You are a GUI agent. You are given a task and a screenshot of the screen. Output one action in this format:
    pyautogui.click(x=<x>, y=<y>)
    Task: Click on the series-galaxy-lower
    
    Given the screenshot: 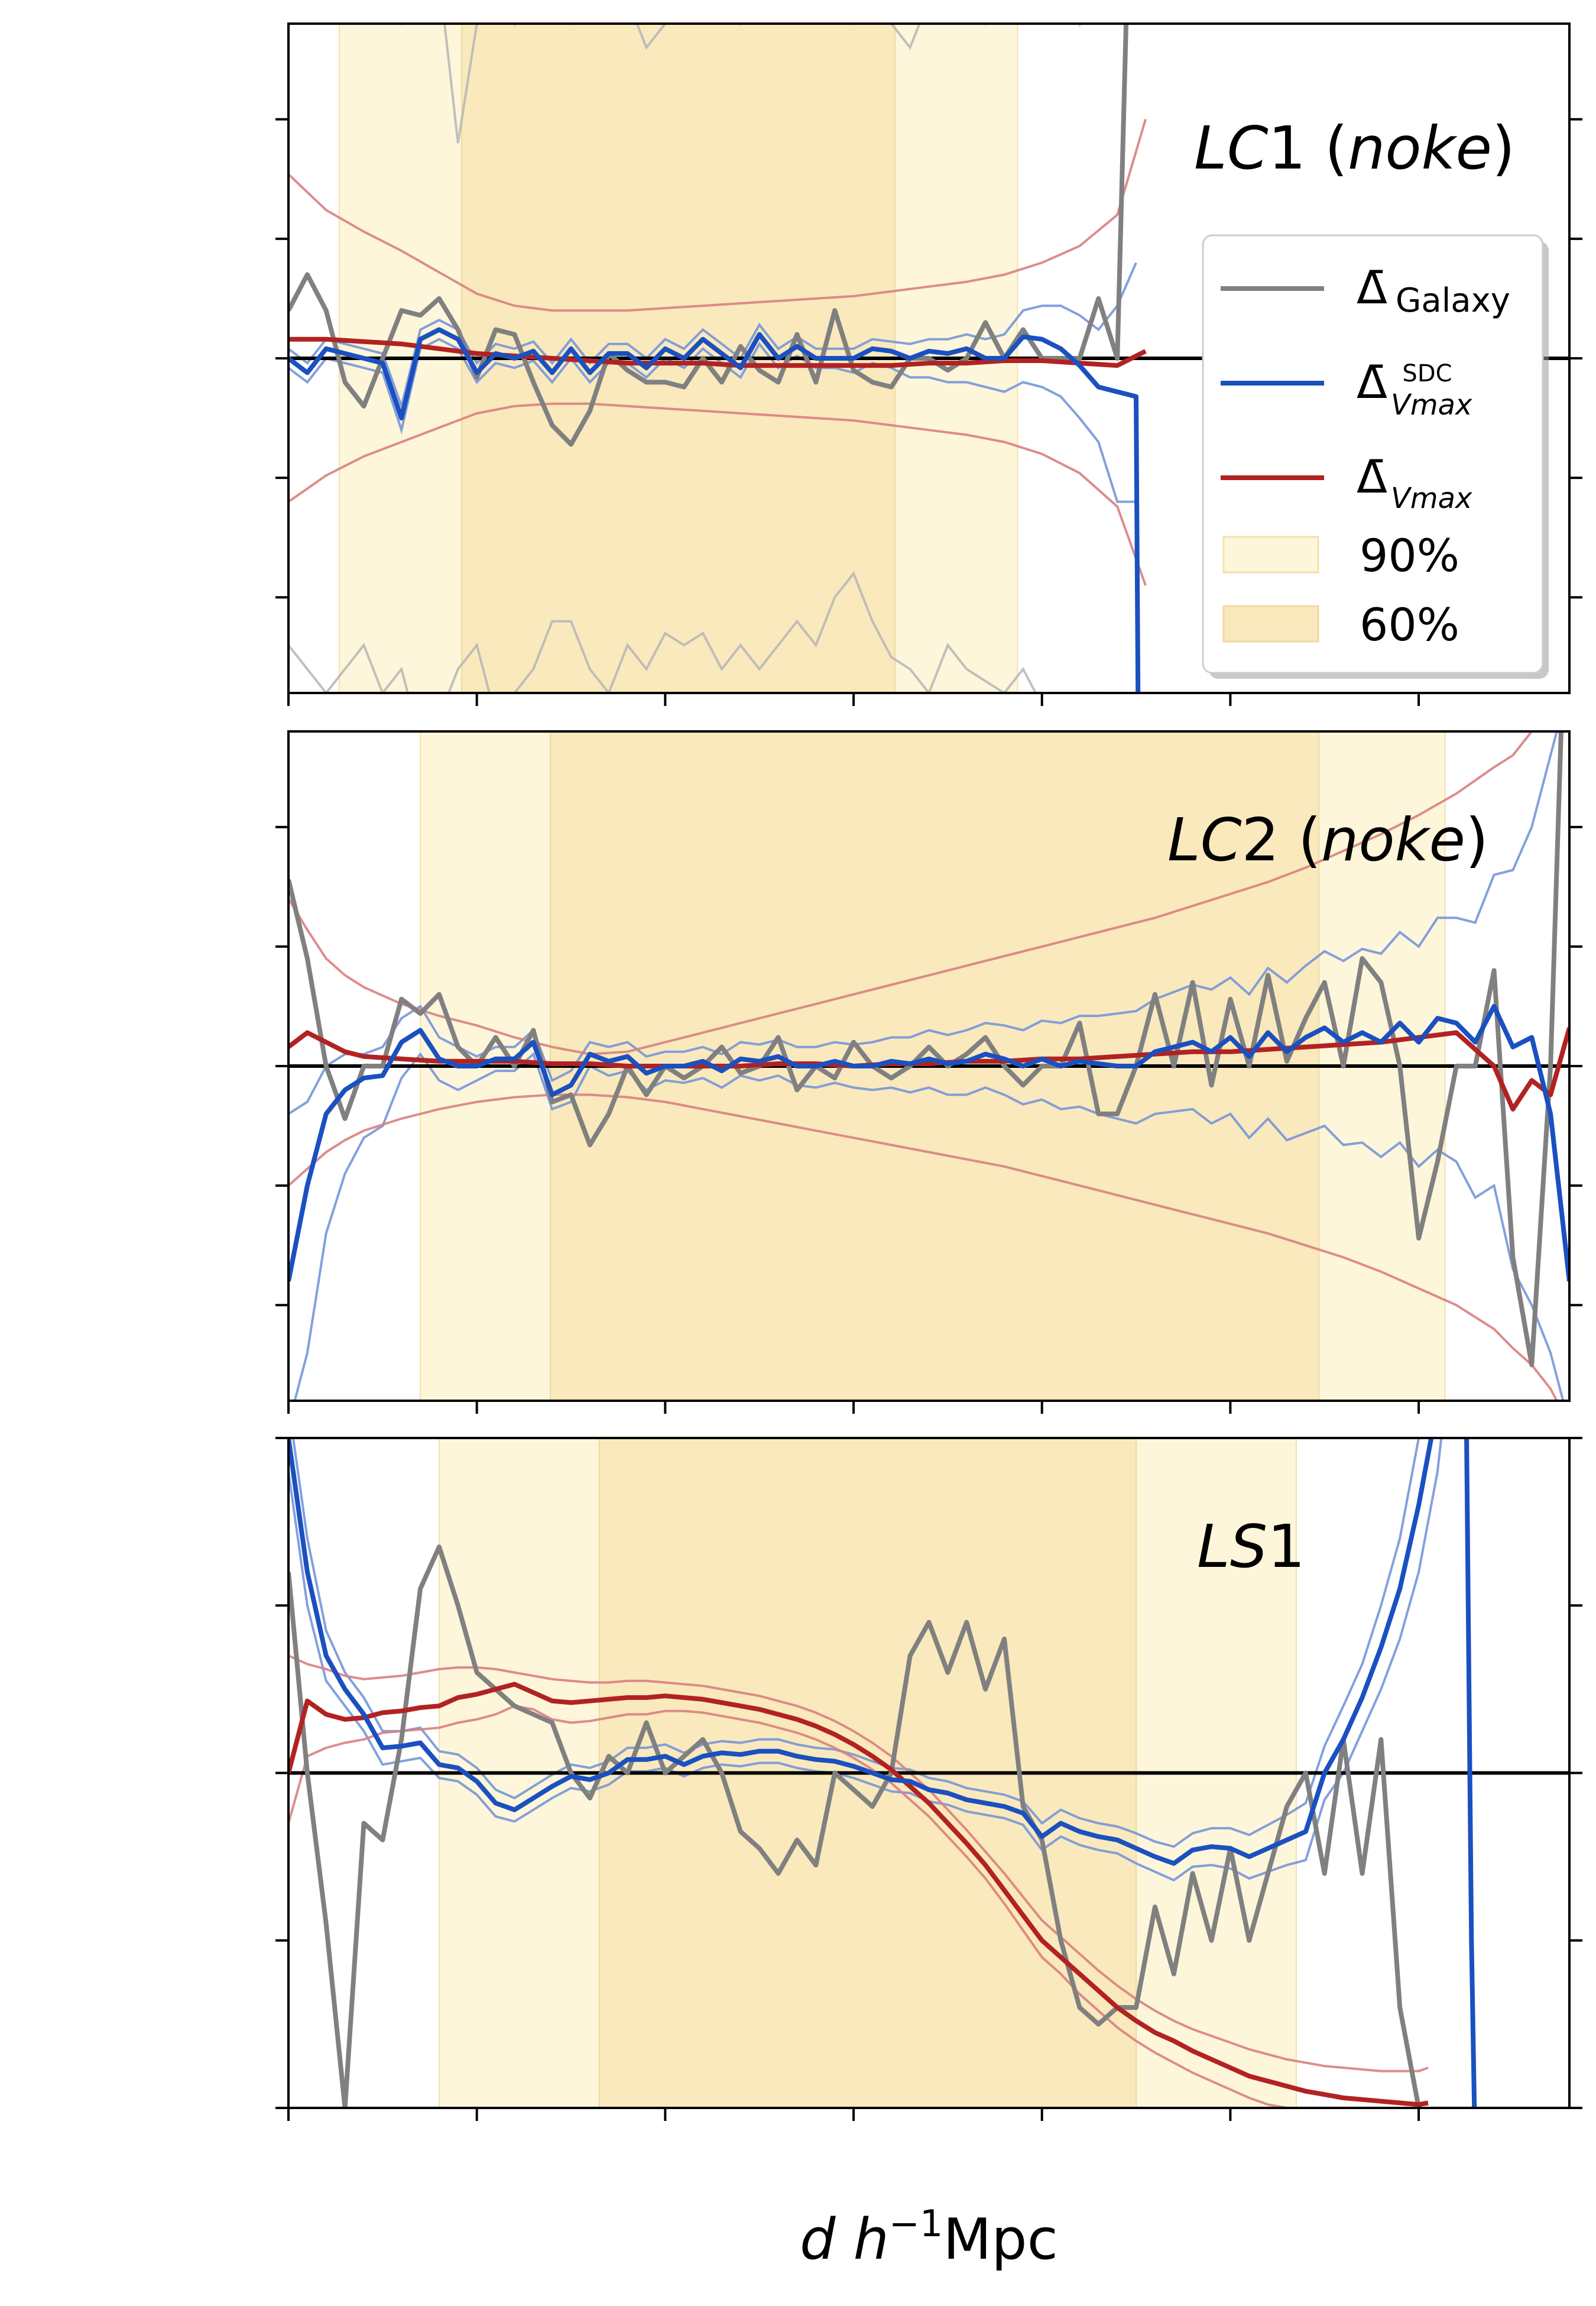 What is the action you would take?
    pyautogui.click(x=694, y=632)
    